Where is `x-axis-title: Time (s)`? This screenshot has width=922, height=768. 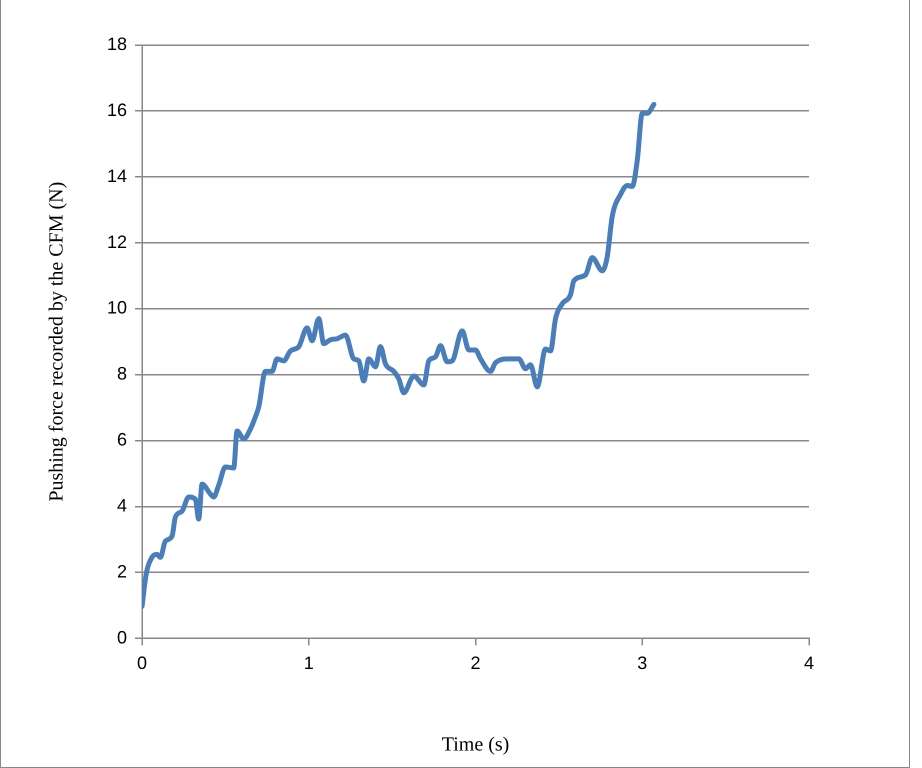
x-axis-title: Time (s) is located at coordinates (476, 744).